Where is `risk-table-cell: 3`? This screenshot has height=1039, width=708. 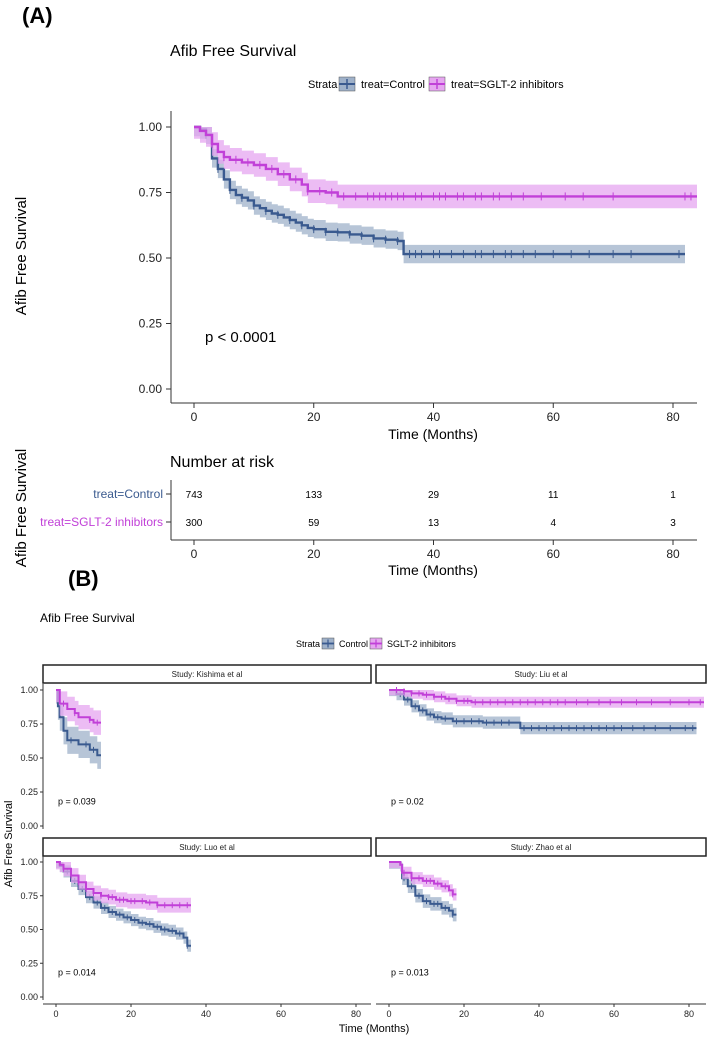 risk-table-cell: 3 is located at coordinates (673, 523).